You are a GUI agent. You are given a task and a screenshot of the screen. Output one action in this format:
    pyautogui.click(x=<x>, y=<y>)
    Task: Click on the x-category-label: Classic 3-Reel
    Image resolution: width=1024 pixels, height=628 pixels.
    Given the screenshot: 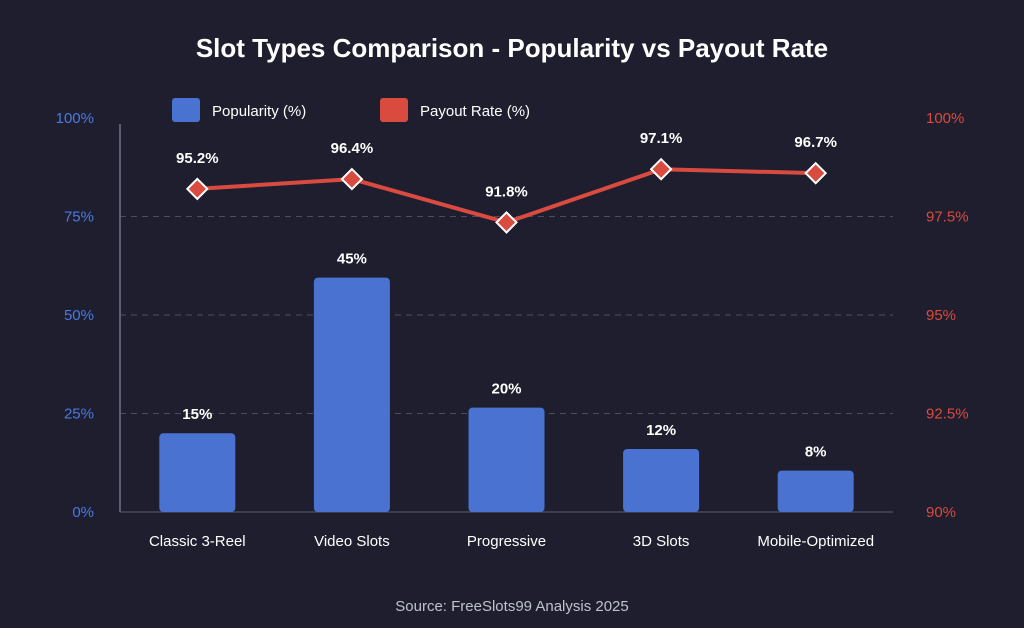 What is the action you would take?
    pyautogui.click(x=197, y=541)
    